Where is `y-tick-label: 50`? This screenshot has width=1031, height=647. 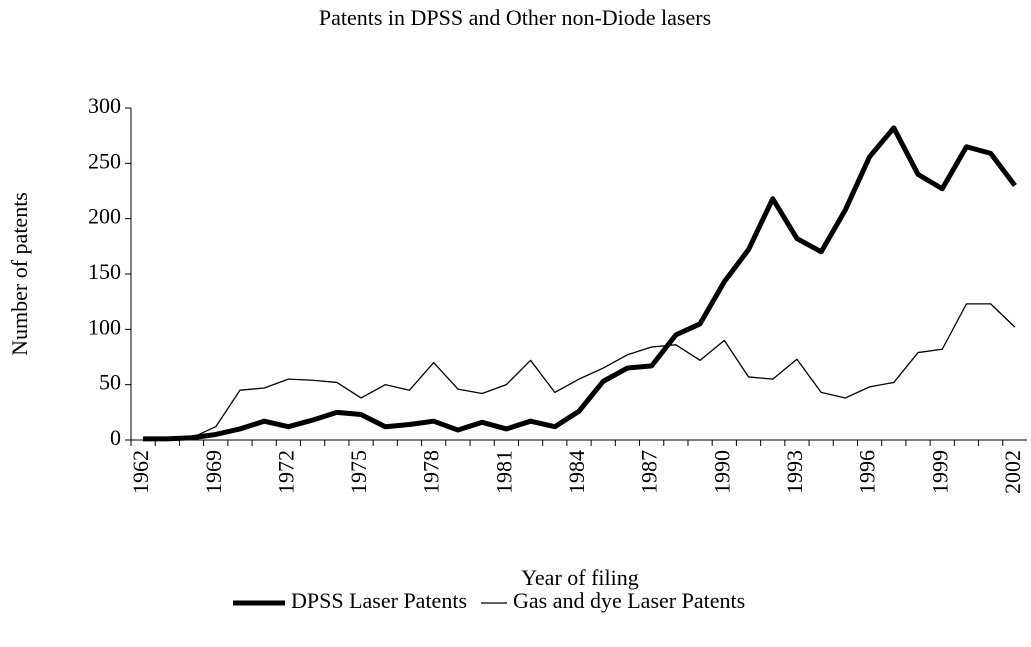
y-tick-label: 50 is located at coordinates (110, 382).